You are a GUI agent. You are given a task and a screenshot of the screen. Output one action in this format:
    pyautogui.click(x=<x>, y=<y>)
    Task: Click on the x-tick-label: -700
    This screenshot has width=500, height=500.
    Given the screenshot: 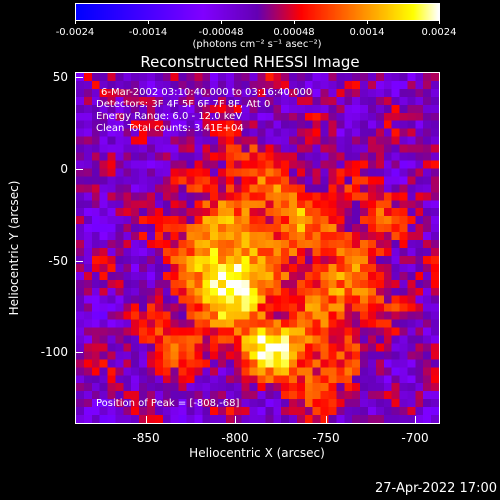 What is the action you would take?
    pyautogui.click(x=415, y=438)
    